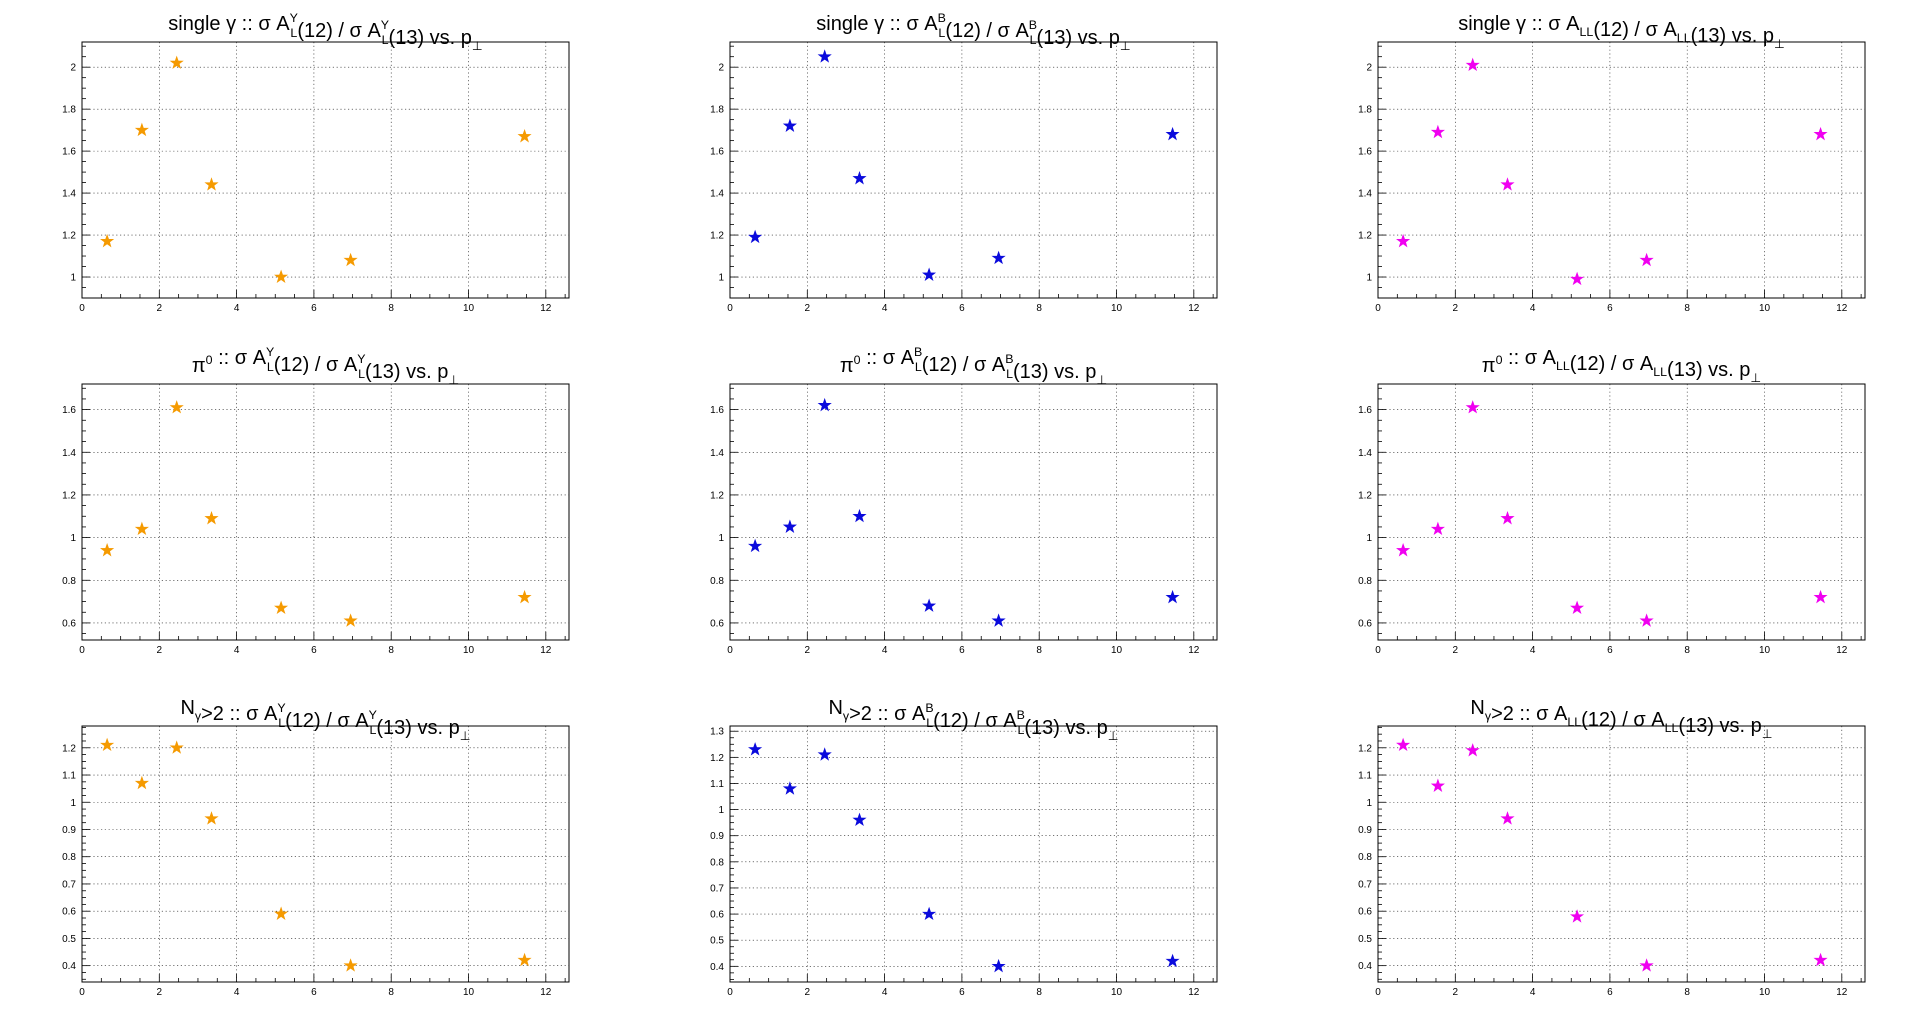 This screenshot has height=1012, width=1916. Describe the element at coordinates (1621, 366) in the screenshot. I see `chart-title: π0 :: σ ALL(12) / σ ALL(13) vs. p⊥` at that location.